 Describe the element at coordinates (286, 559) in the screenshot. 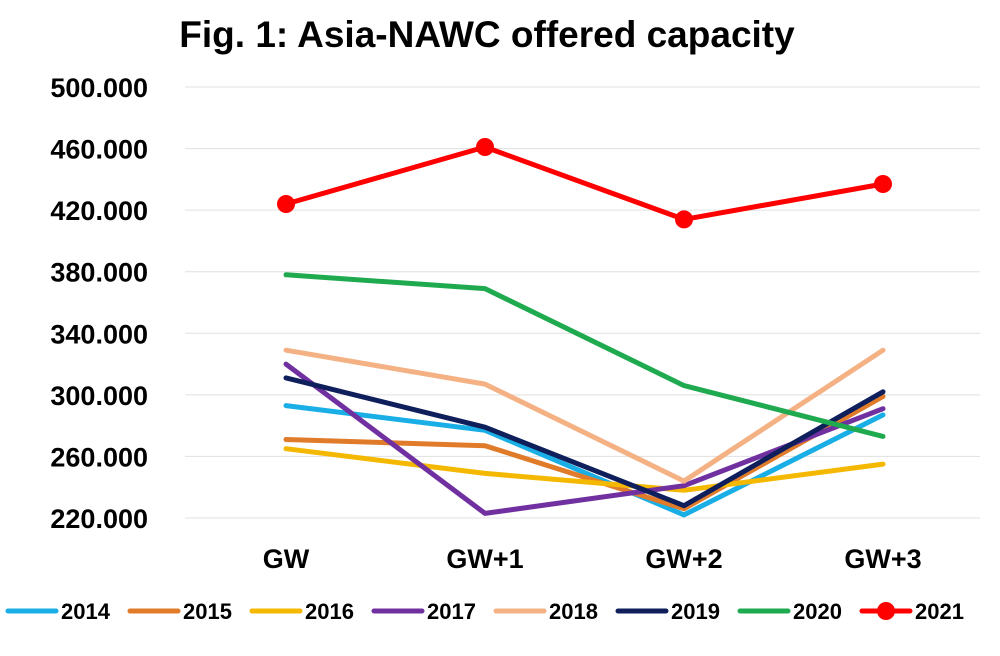

I see `x-tick-label: GW` at that location.